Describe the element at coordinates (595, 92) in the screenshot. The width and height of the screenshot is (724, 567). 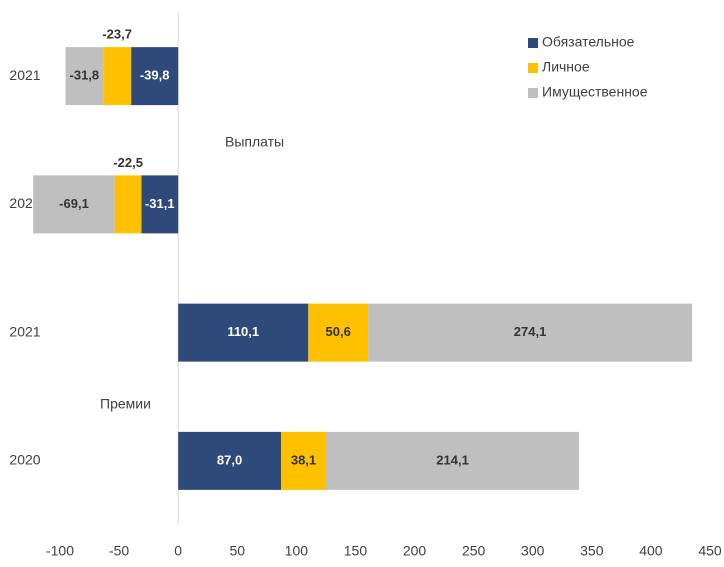
I see `legend-label: Имущественное` at that location.